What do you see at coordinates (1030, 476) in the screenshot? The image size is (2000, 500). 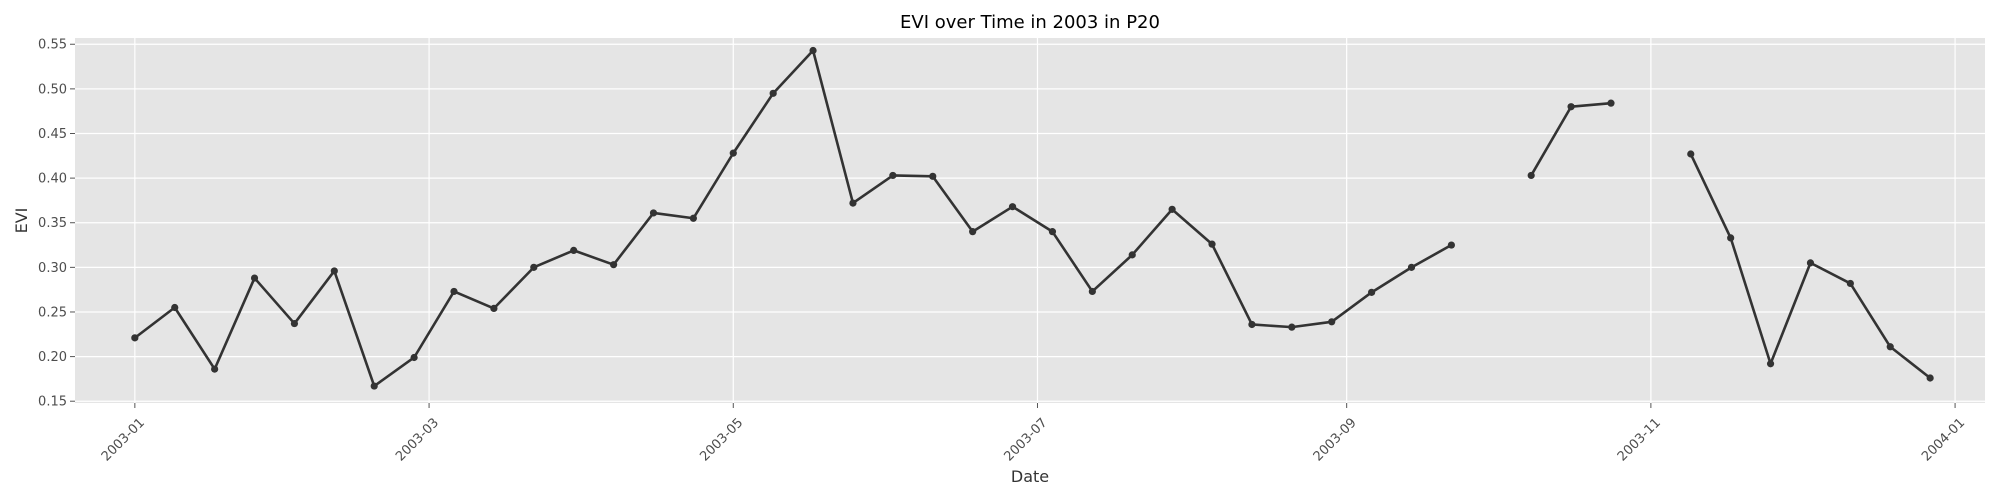 I see `x-axis-label: Date` at bounding box center [1030, 476].